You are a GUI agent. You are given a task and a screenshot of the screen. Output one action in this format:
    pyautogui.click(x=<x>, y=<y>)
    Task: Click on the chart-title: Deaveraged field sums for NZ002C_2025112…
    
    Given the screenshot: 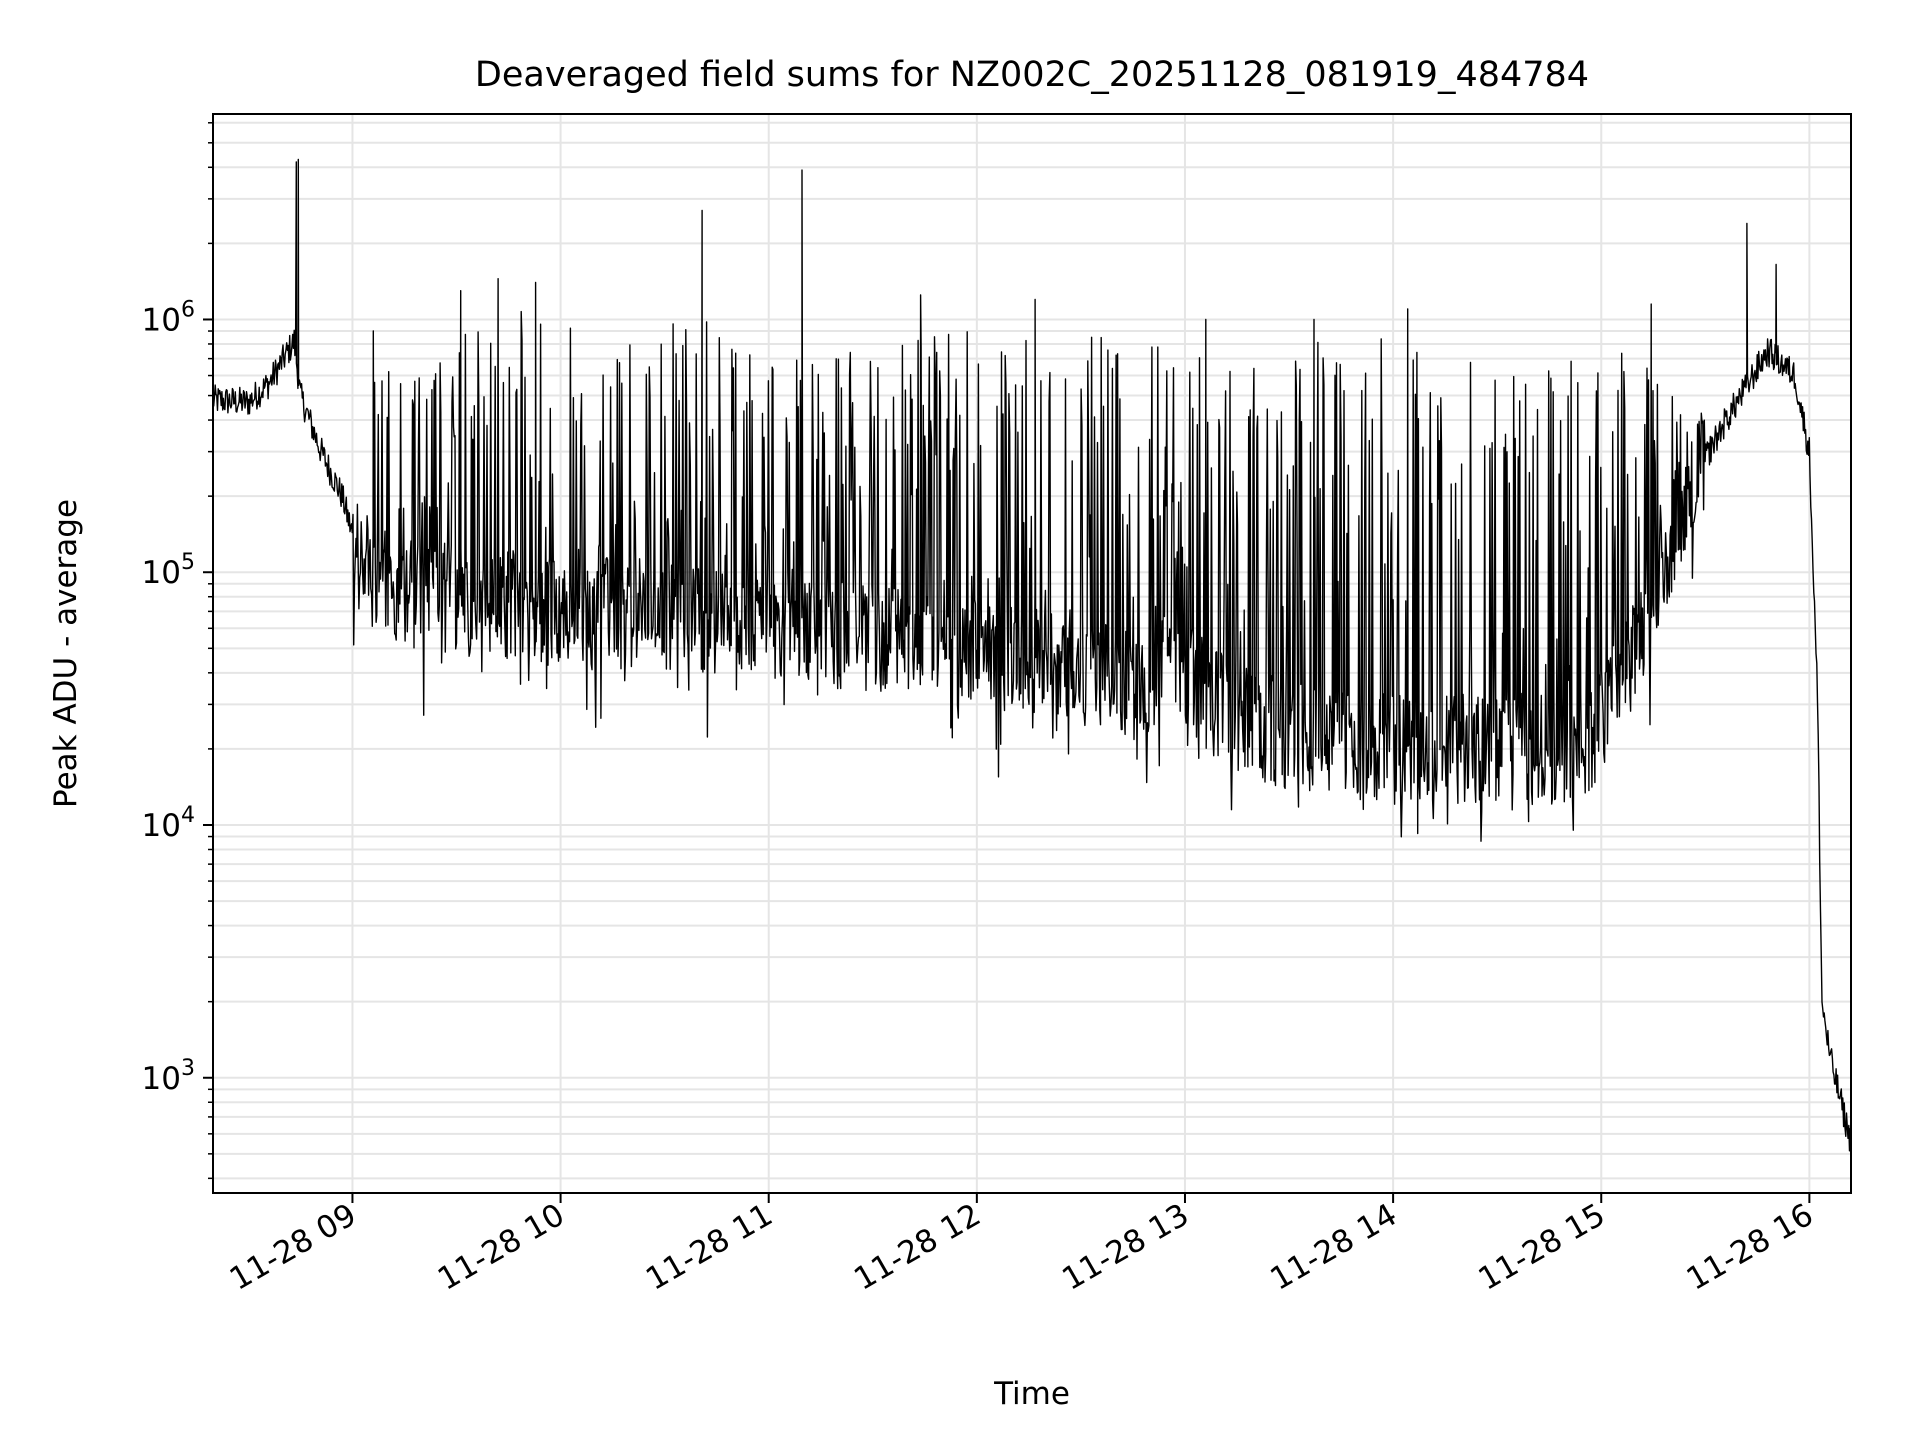 What is the action you would take?
    pyautogui.click(x=1032, y=75)
    